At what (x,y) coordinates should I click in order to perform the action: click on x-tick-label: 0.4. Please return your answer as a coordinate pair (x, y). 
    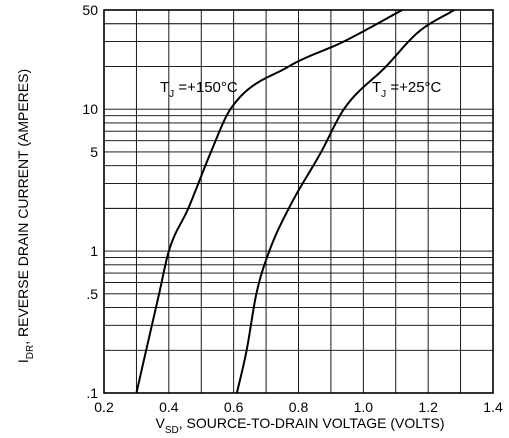
    Looking at the image, I should click on (169, 407).